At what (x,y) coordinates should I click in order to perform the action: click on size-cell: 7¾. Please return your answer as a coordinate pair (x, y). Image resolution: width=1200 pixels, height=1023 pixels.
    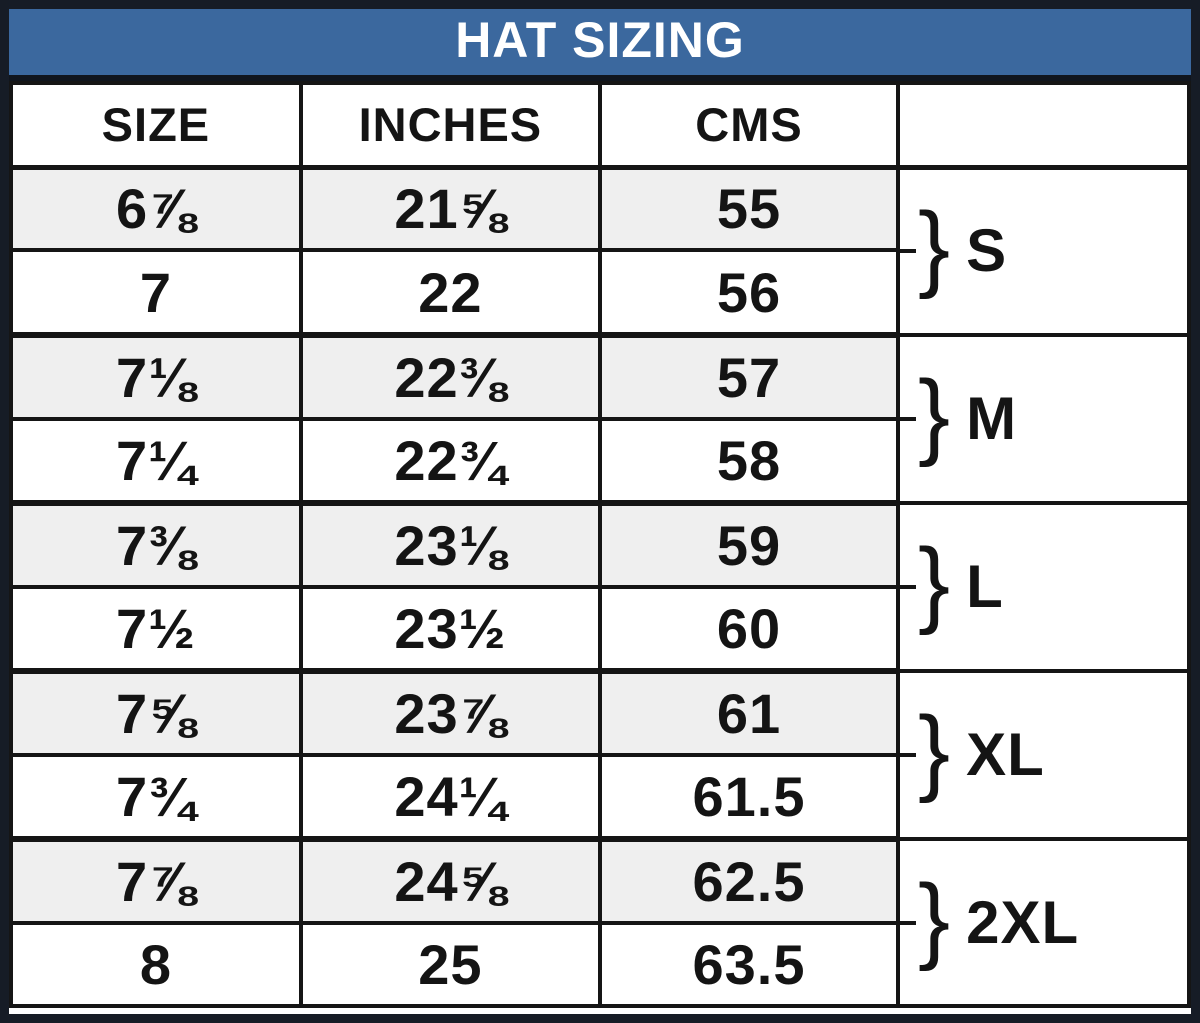
    Looking at the image, I should click on (156, 797).